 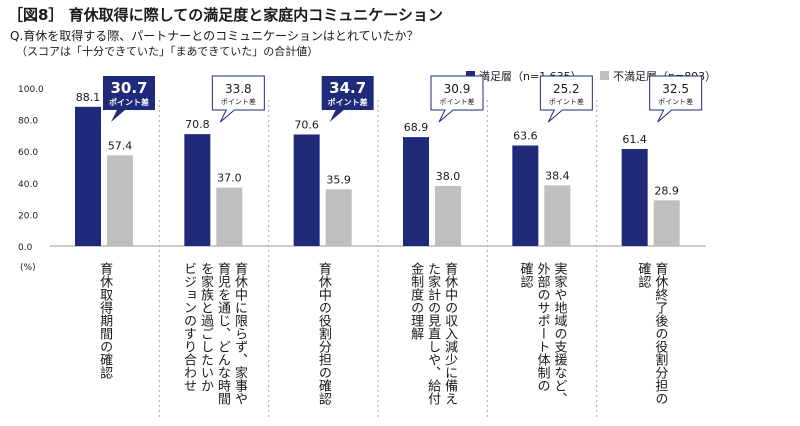 What do you see at coordinates (324, 333) in the screenshot?
I see `category-label: 育休中の役割分担の確認` at bounding box center [324, 333].